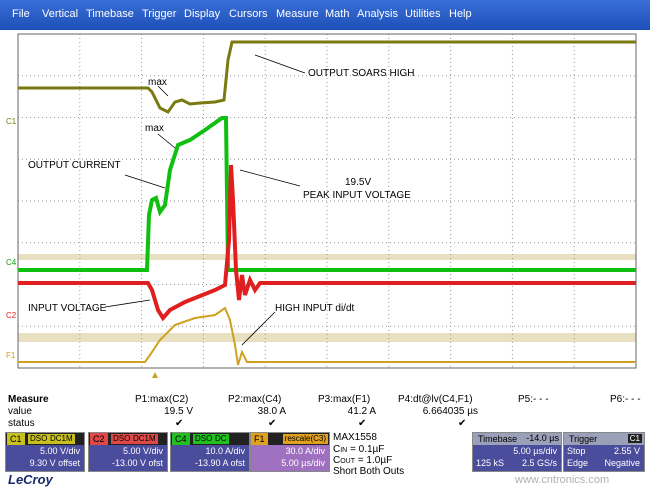  Describe the element at coordinates (74, 165) in the screenshot. I see `annotation: OUTPUT CURRENT` at that location.